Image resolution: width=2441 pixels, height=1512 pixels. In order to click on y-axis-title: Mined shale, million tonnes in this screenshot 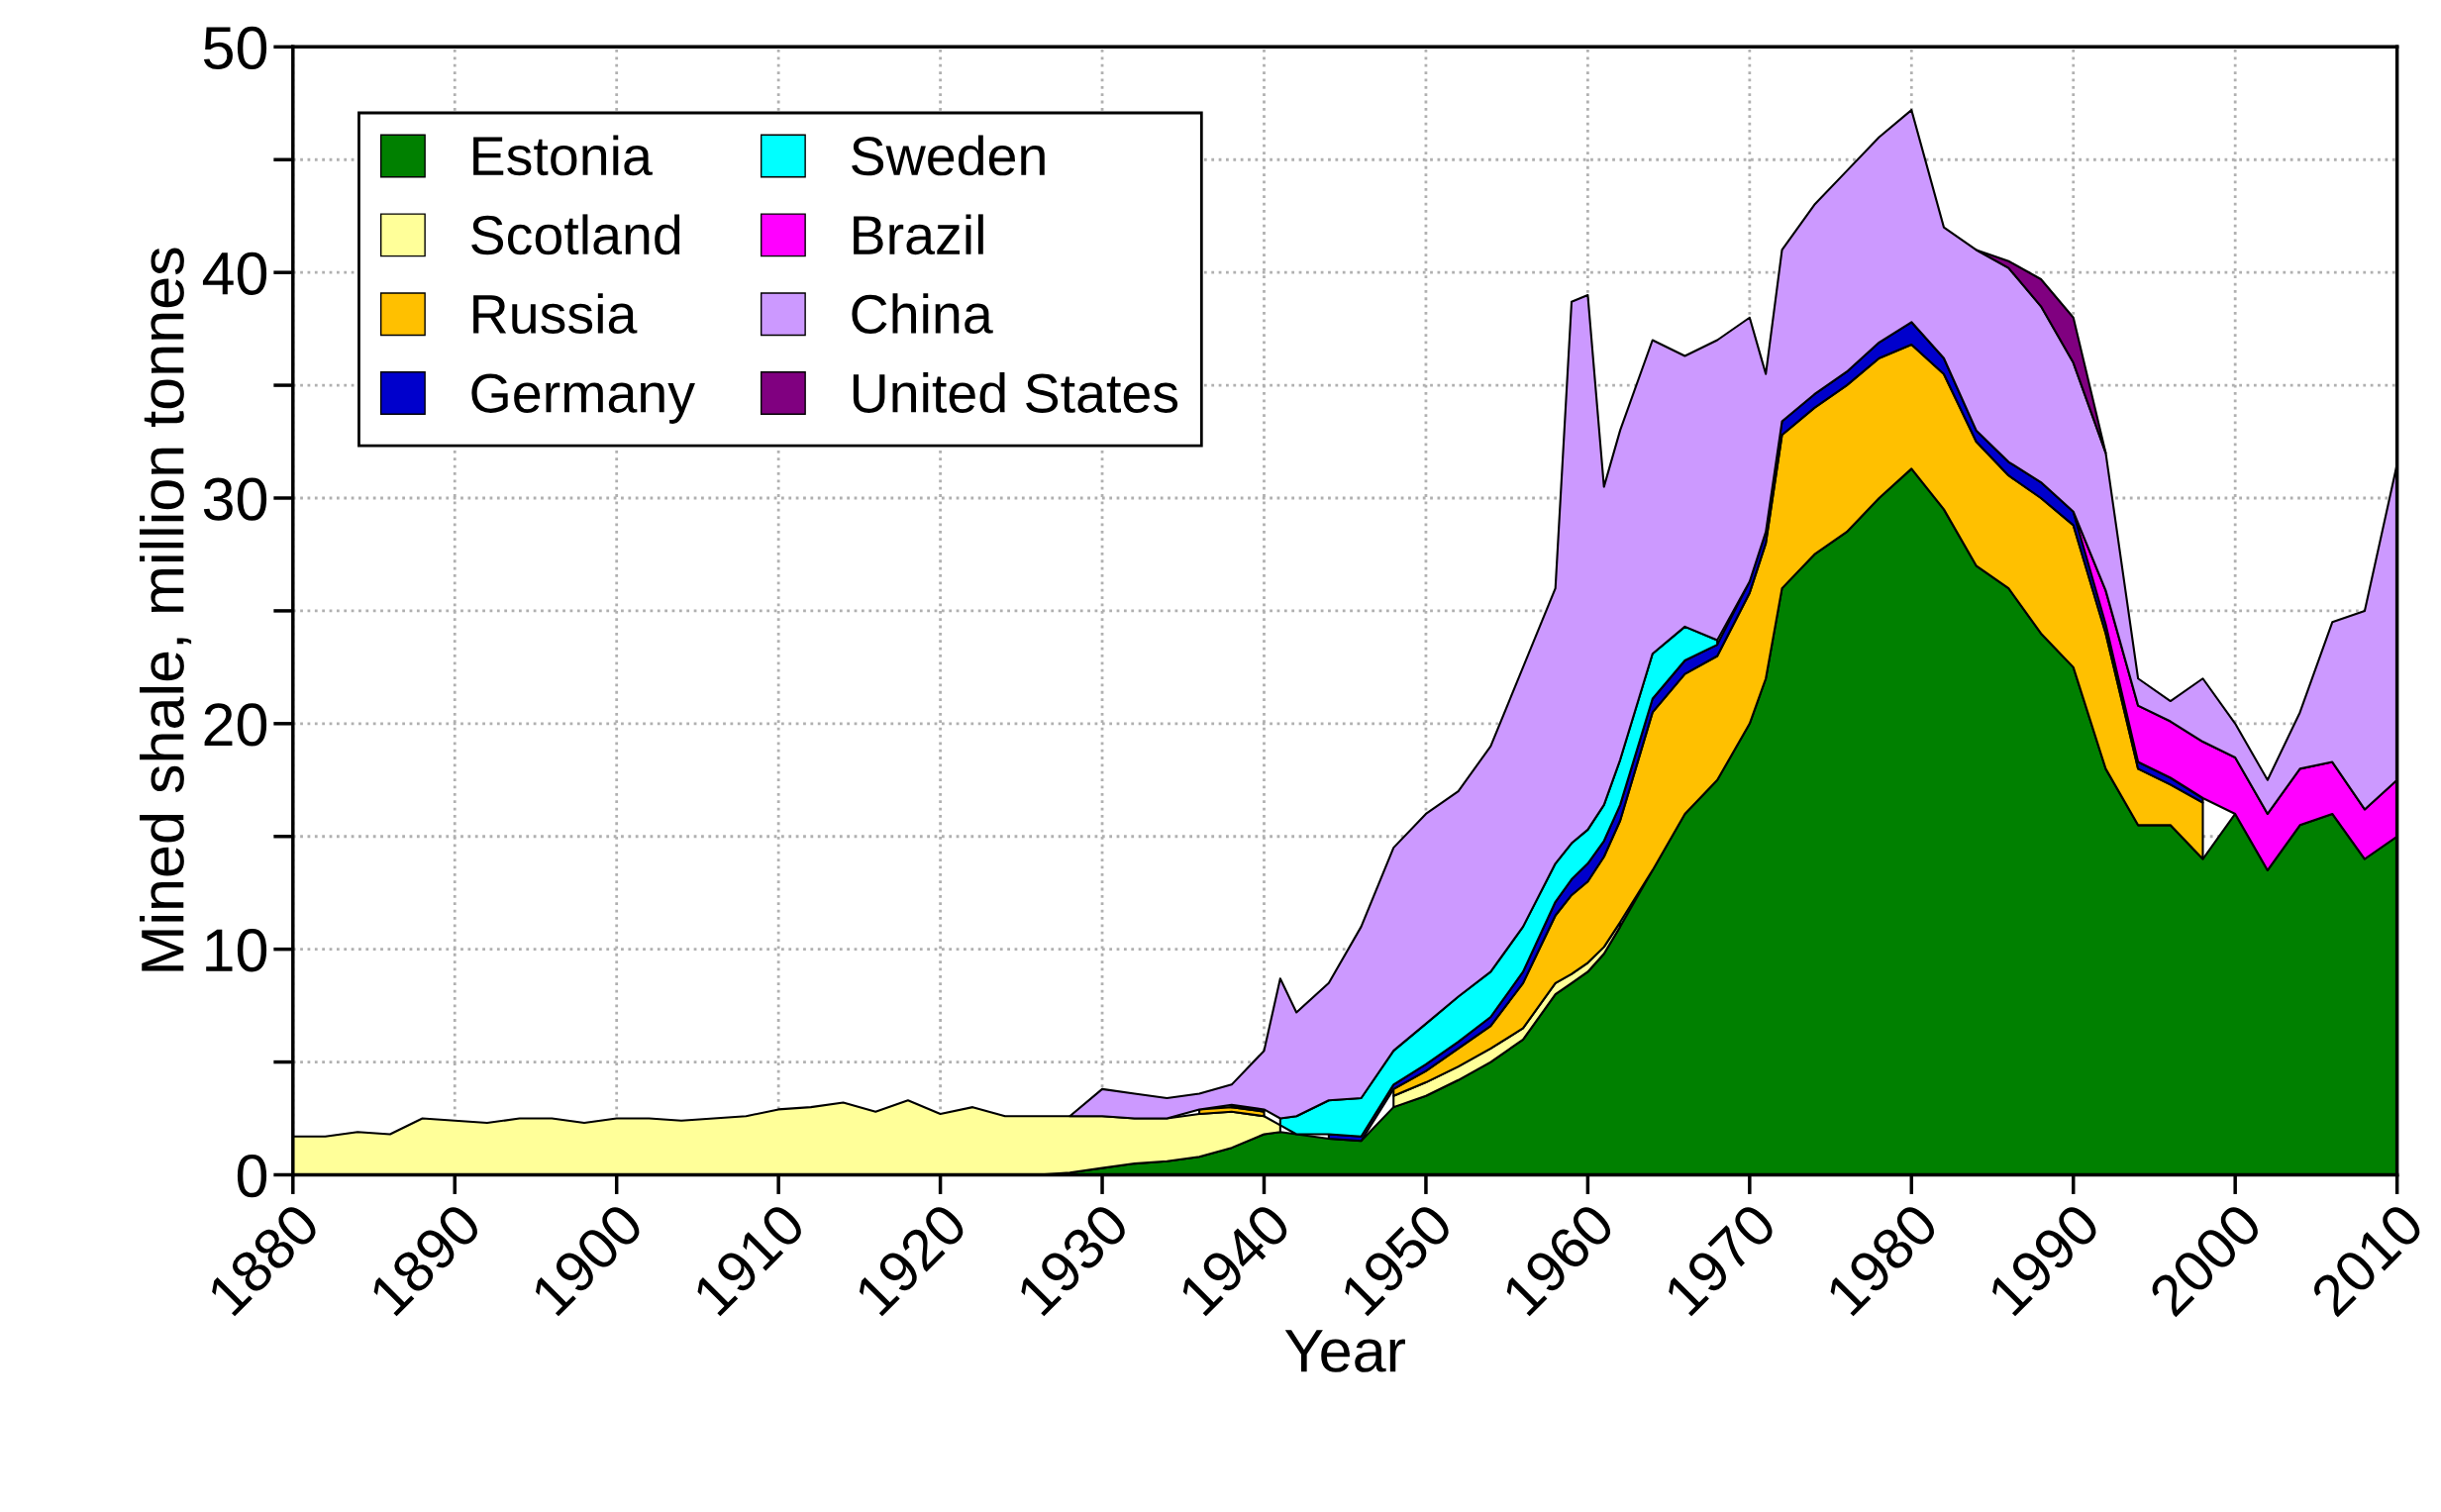, I will do `click(166, 609)`.